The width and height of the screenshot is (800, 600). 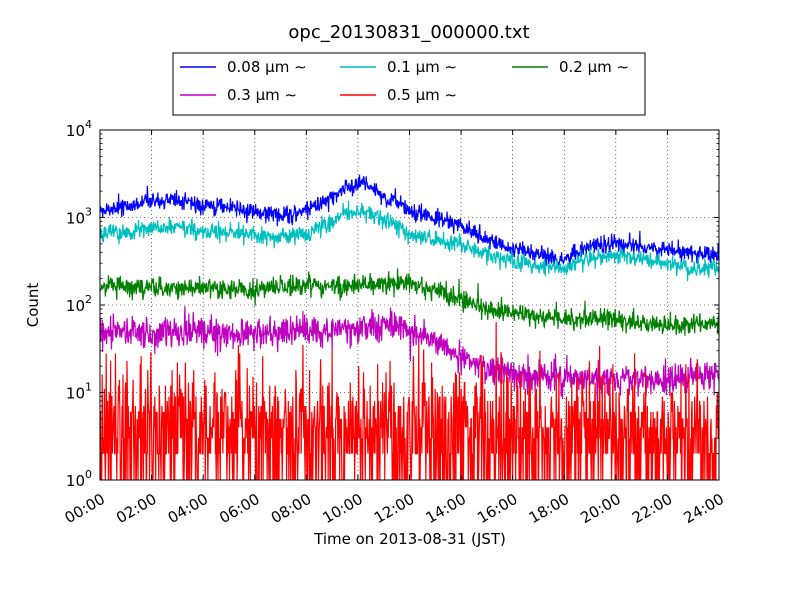 I want to click on legend-label: 0.2 μm ∼, so click(x=594, y=67).